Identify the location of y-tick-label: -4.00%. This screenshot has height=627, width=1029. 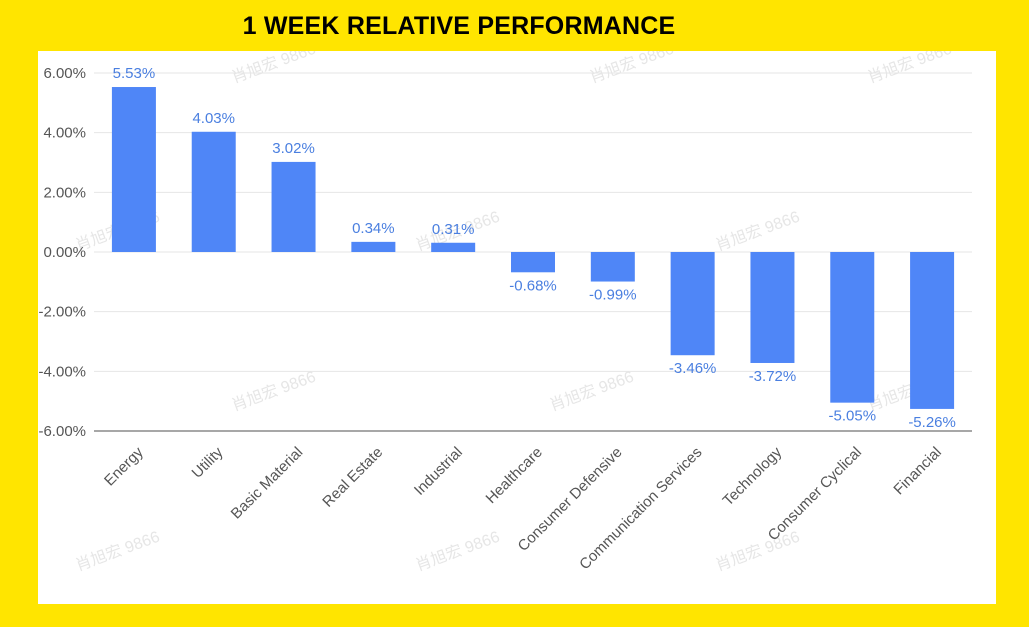
(62, 371).